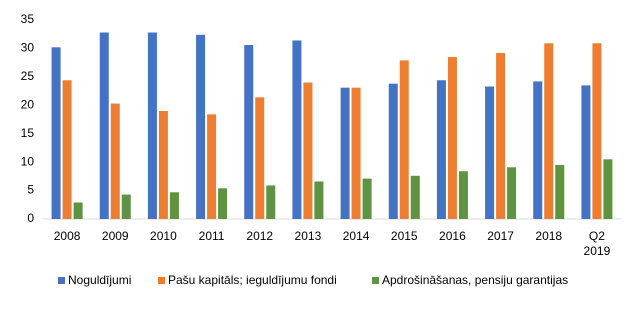 This screenshot has width=635, height=310. I want to click on legend-label: Apdrošināšanas, pensiju garantijas, so click(475, 280).